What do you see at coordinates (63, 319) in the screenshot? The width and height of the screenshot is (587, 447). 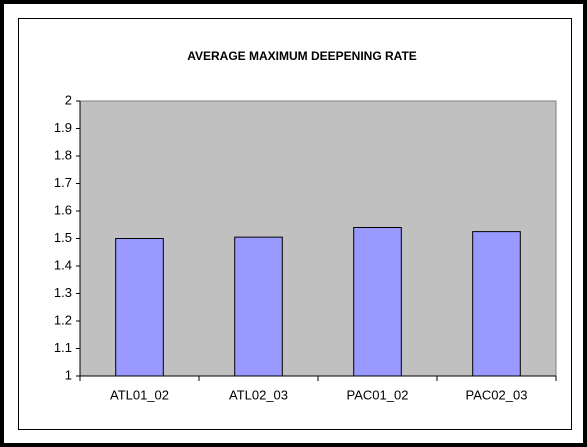 I see `y-tick-label: 1.2` at bounding box center [63, 319].